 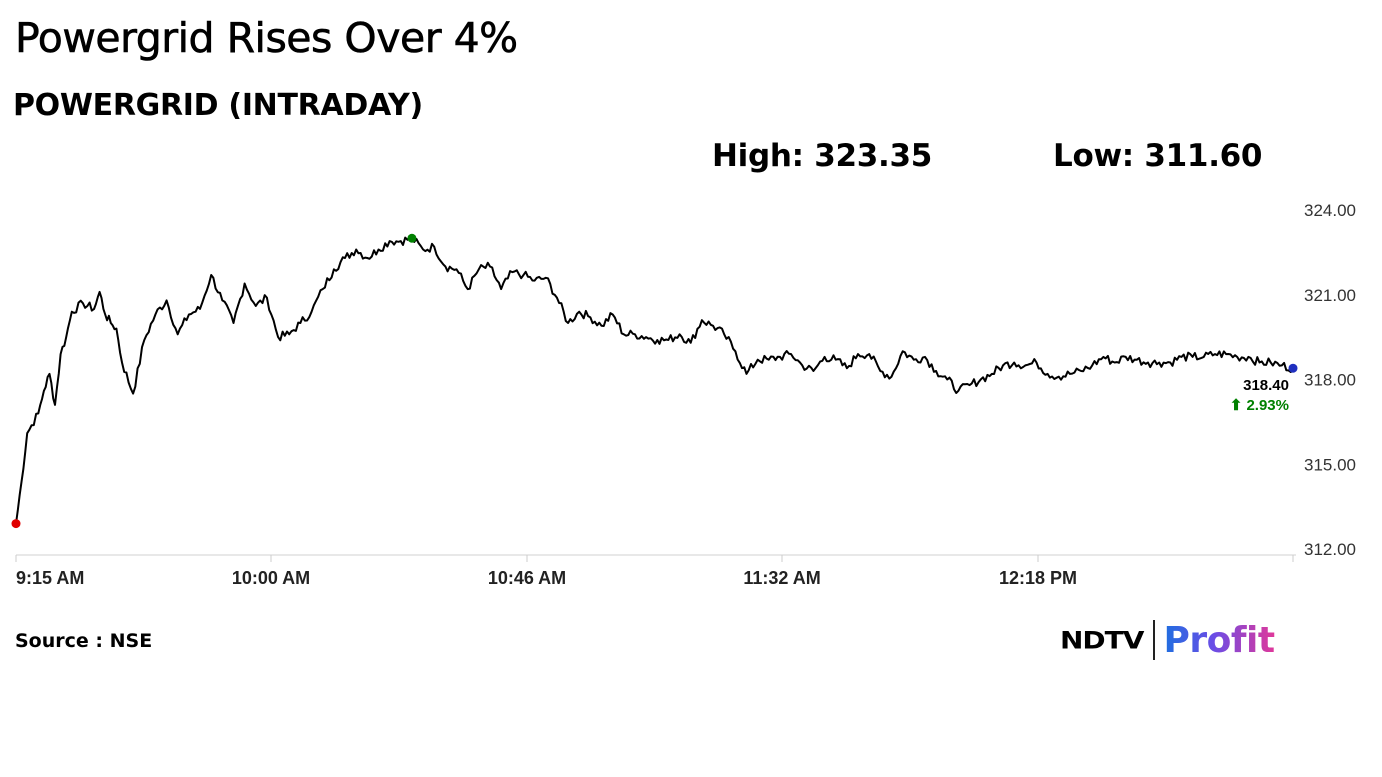 I want to click on last-price-marker, so click(x=1293, y=368).